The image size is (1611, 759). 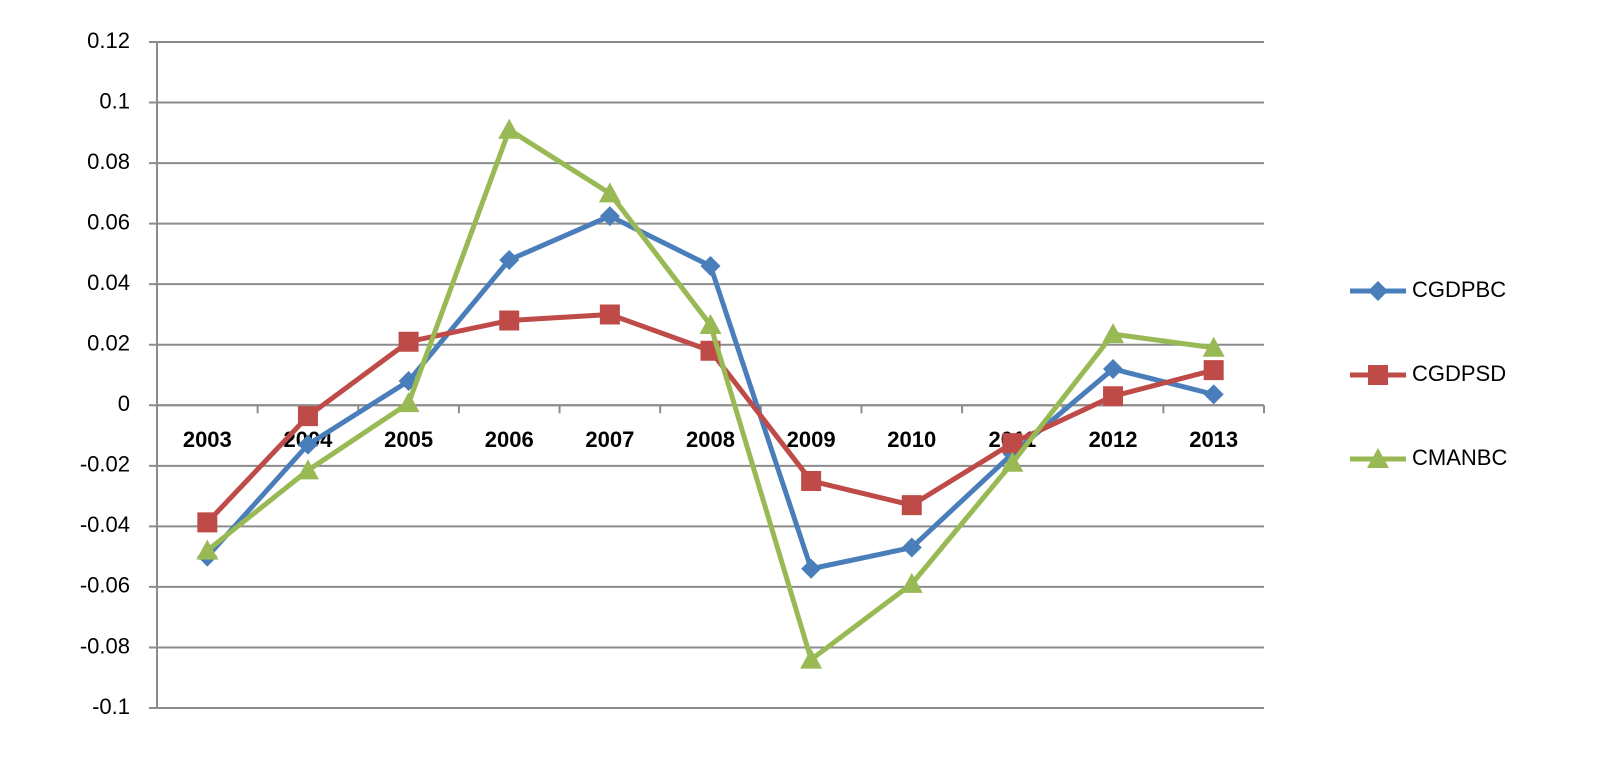 What do you see at coordinates (124, 403) in the screenshot?
I see `y-tick-label: 0` at bounding box center [124, 403].